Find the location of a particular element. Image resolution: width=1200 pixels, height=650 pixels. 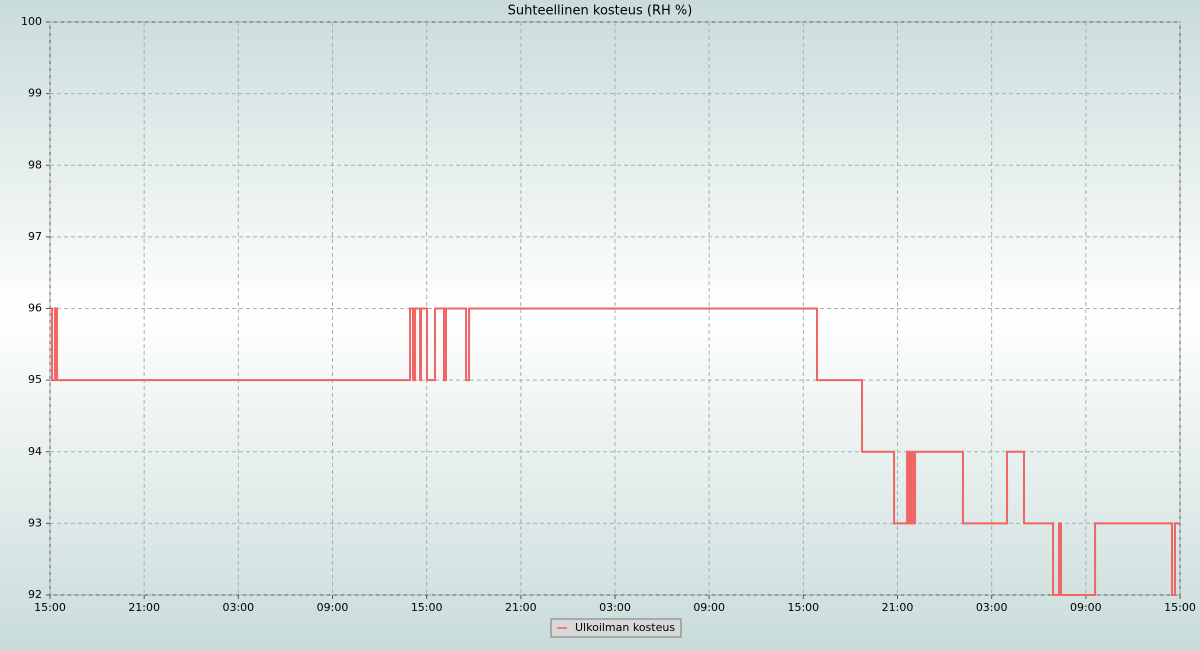

y-tick-label: 93 is located at coordinates (35, 522).